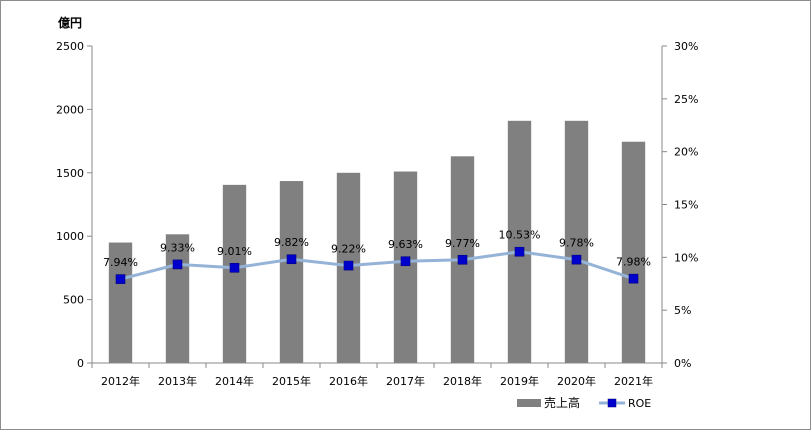 The width and height of the screenshot is (811, 433). I want to click on left-axis-tick-label: 0, so click(80, 363).